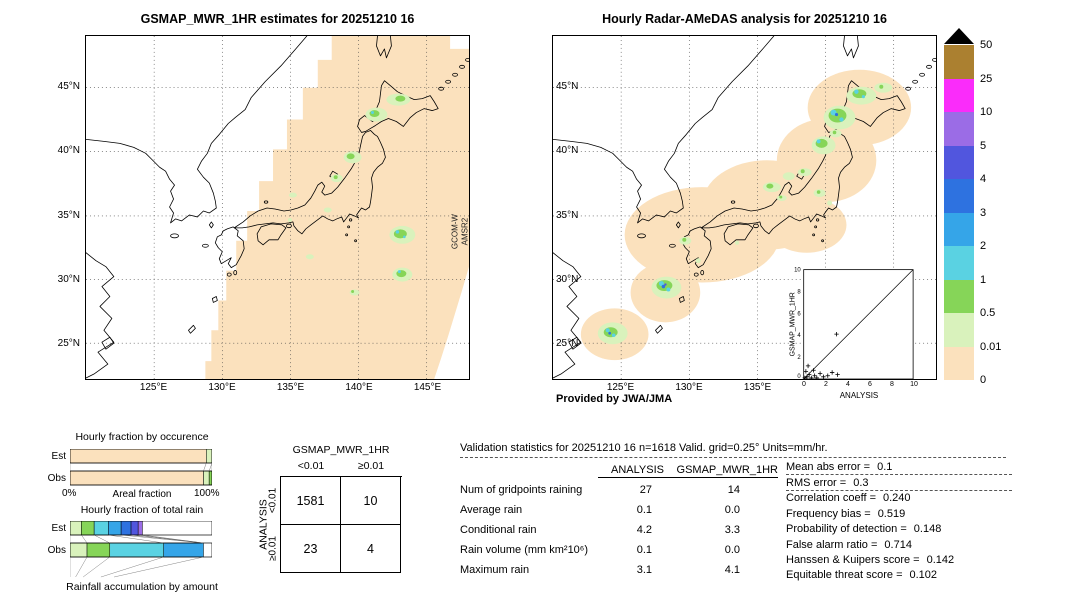 The height and width of the screenshot is (612, 1080). I want to click on contingency-row-header: ≥0.01, so click(273, 548).